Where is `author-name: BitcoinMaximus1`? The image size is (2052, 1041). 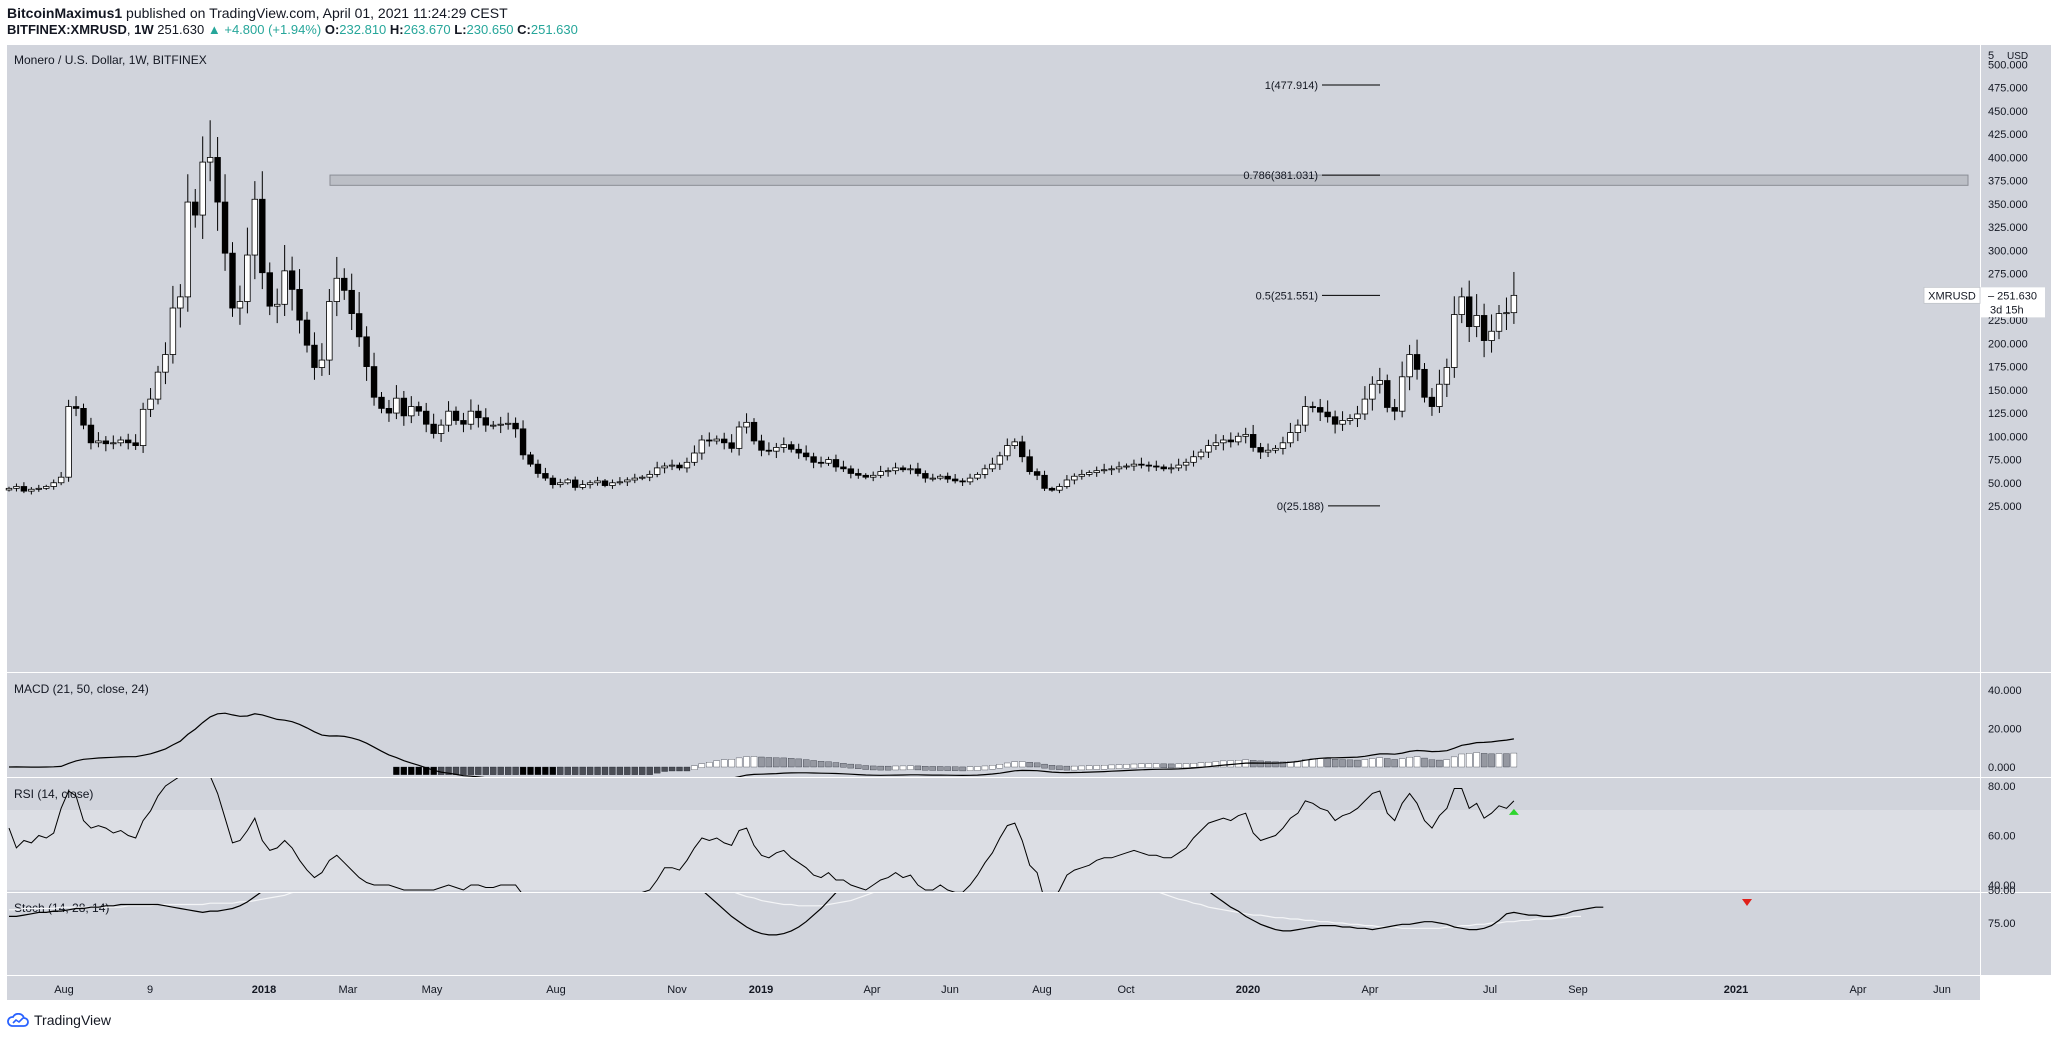 author-name: BitcoinMaximus1 is located at coordinates (65, 13).